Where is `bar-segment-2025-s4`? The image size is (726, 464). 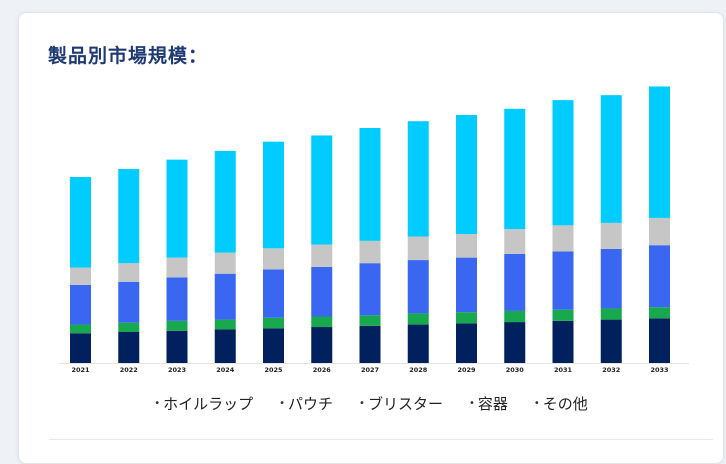
bar-segment-2025-s4 is located at coordinates (273, 195).